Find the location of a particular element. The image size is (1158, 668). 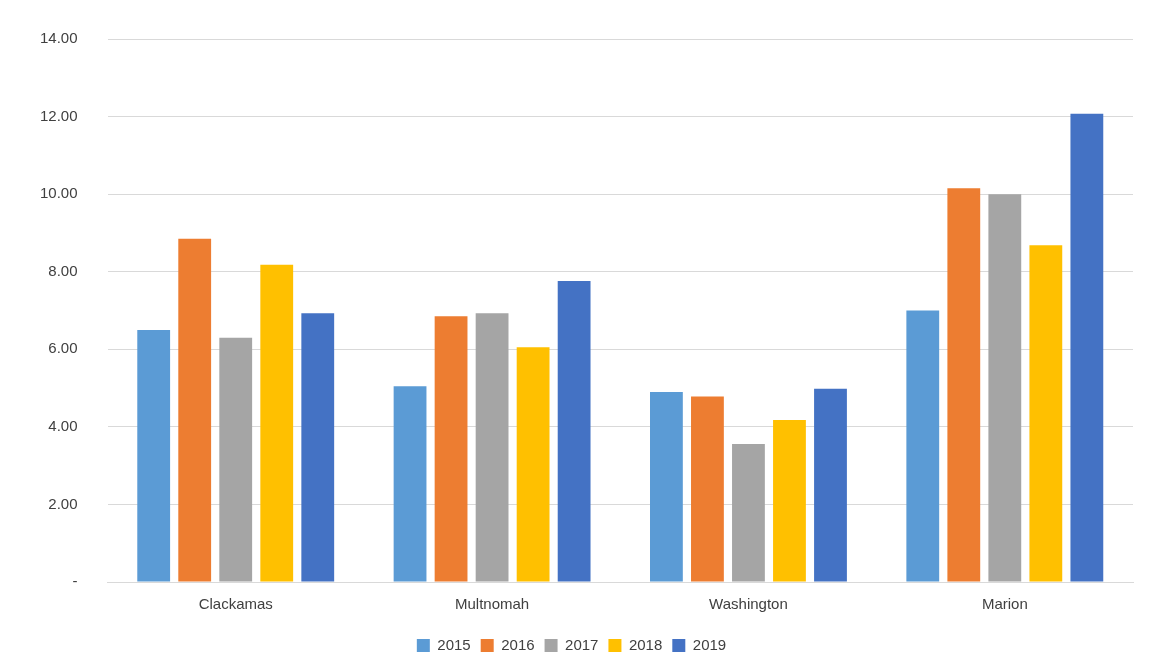

y-tick-label: 2.00 is located at coordinates (63, 503).